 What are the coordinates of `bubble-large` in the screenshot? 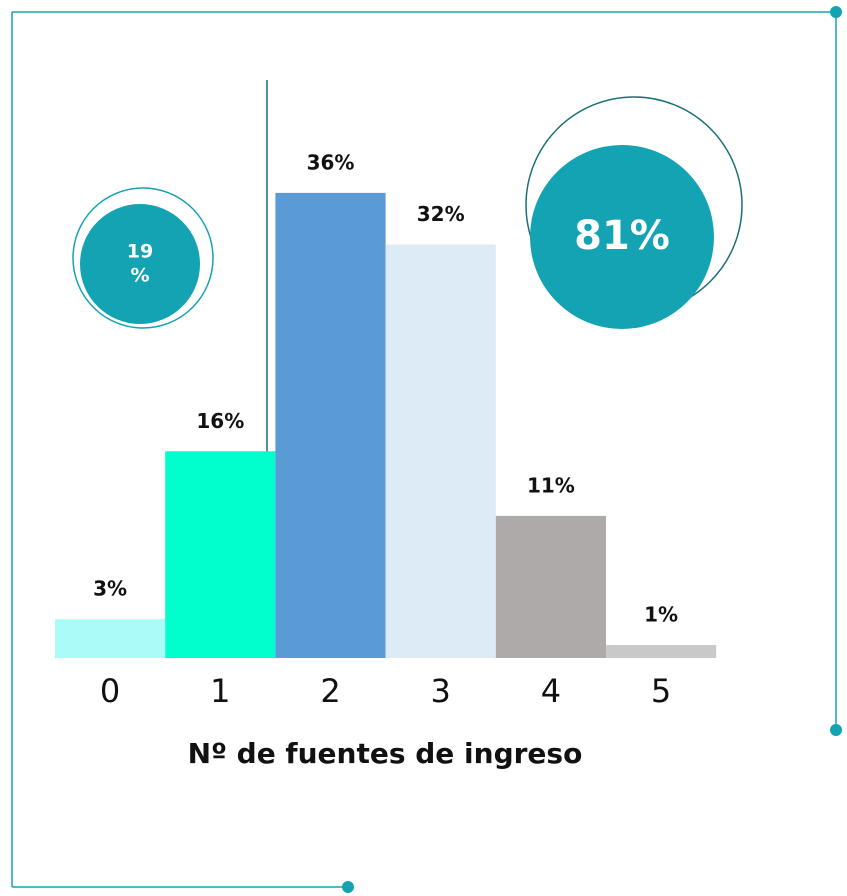 It's located at (634, 212).